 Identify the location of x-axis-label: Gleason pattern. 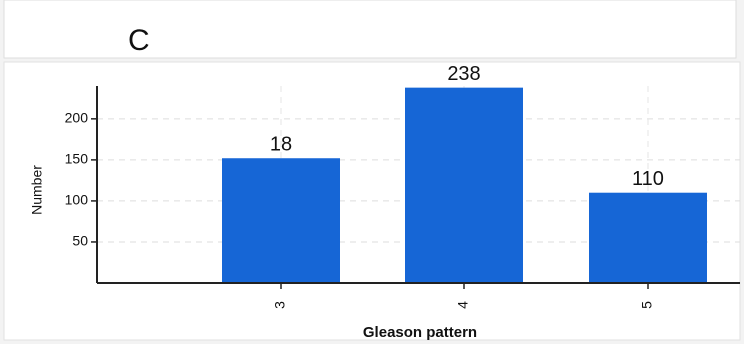
(420, 332).